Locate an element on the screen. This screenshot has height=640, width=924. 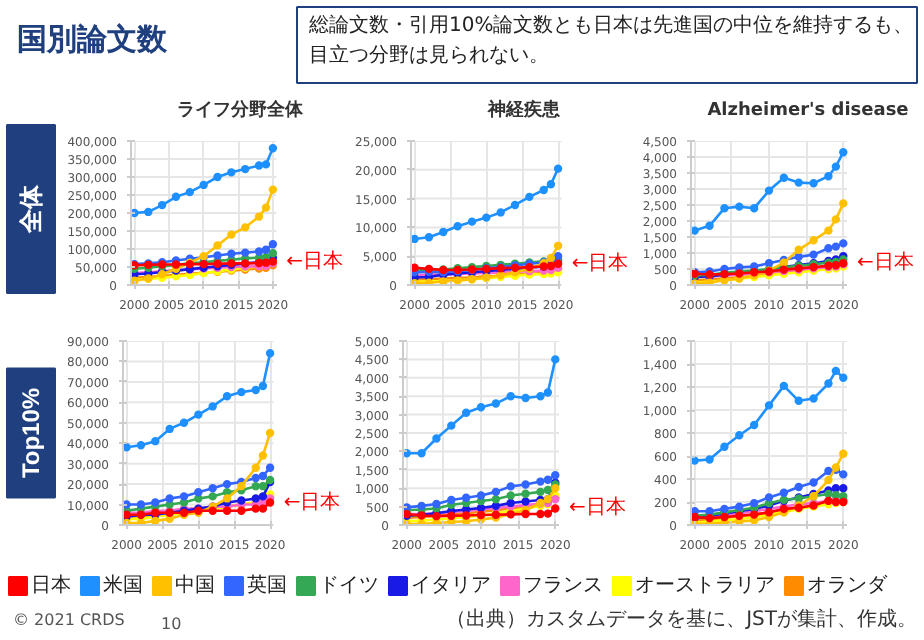
chart-title: Alzheimer's disease is located at coordinates (808, 111).